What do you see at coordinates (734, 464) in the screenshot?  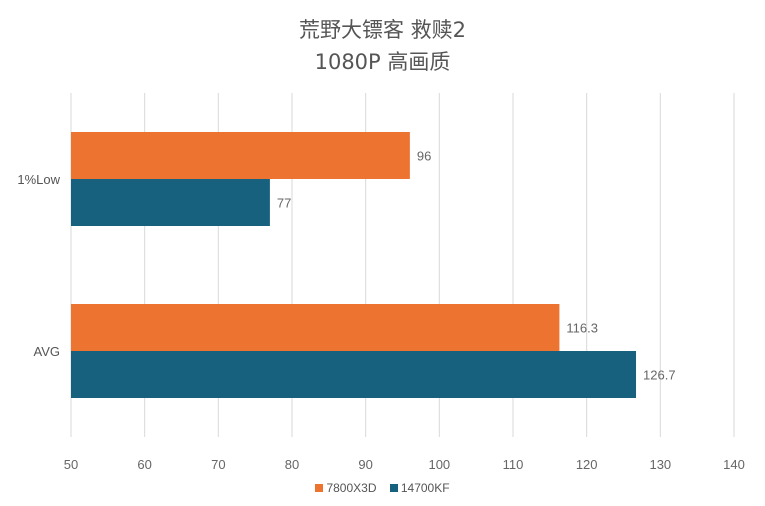 I see `x-tick-label-140: 140` at bounding box center [734, 464].